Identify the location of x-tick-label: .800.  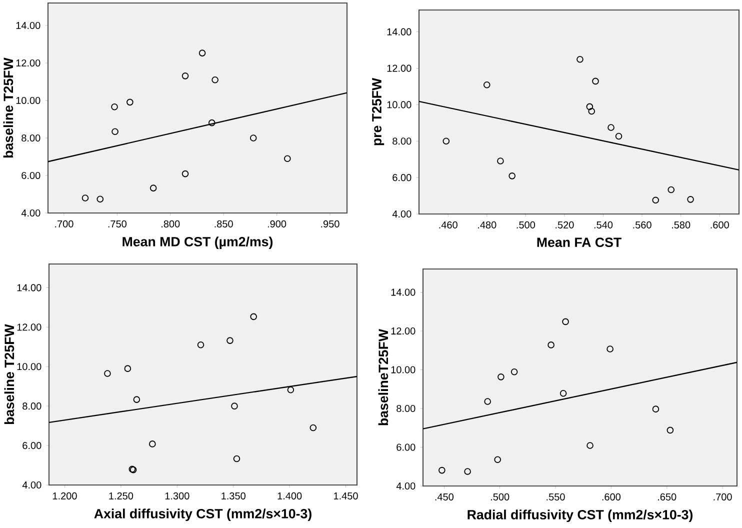
(171, 224).